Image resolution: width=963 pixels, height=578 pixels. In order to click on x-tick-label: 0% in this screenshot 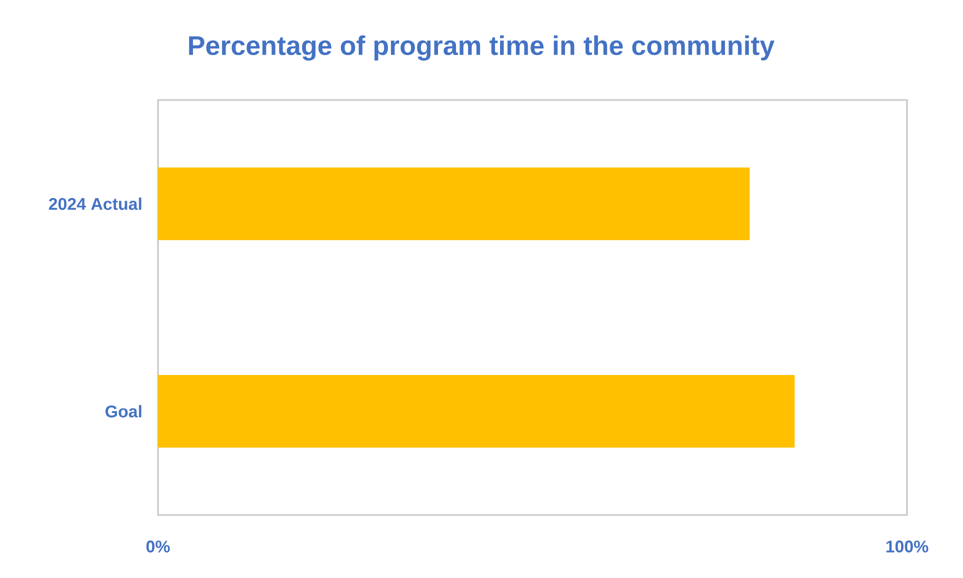, I will do `click(158, 546)`.